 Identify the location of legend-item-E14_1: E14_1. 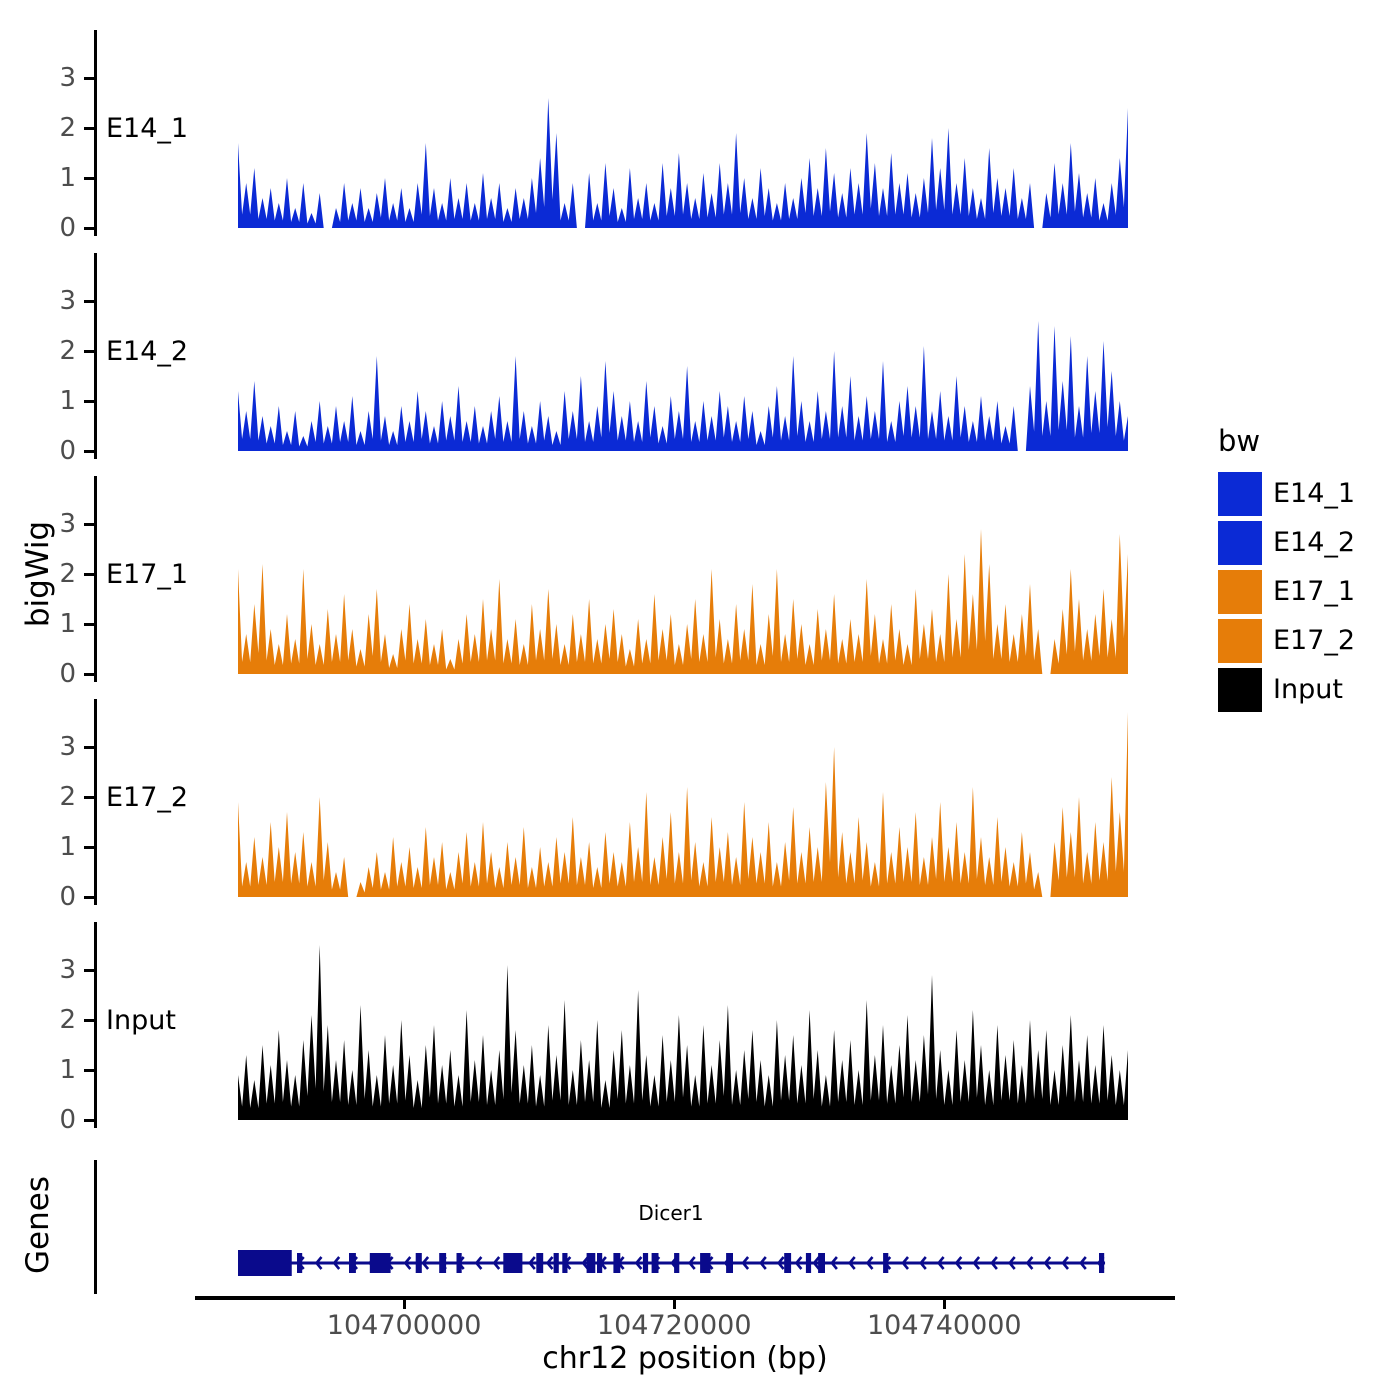
(1302, 494).